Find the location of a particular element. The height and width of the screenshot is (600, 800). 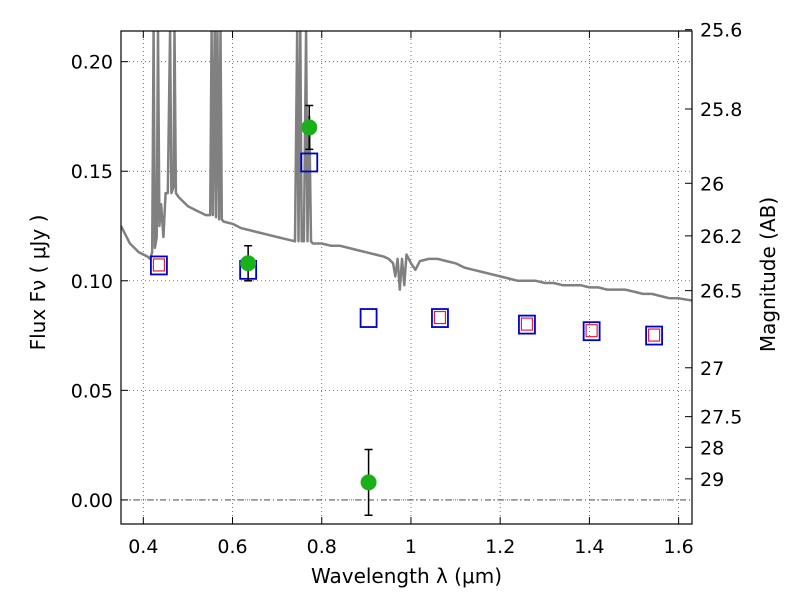

x-tick-labels: 0.4 0.6 0.8 1 1.2 1.4 1.6 is located at coordinates (411, 547).